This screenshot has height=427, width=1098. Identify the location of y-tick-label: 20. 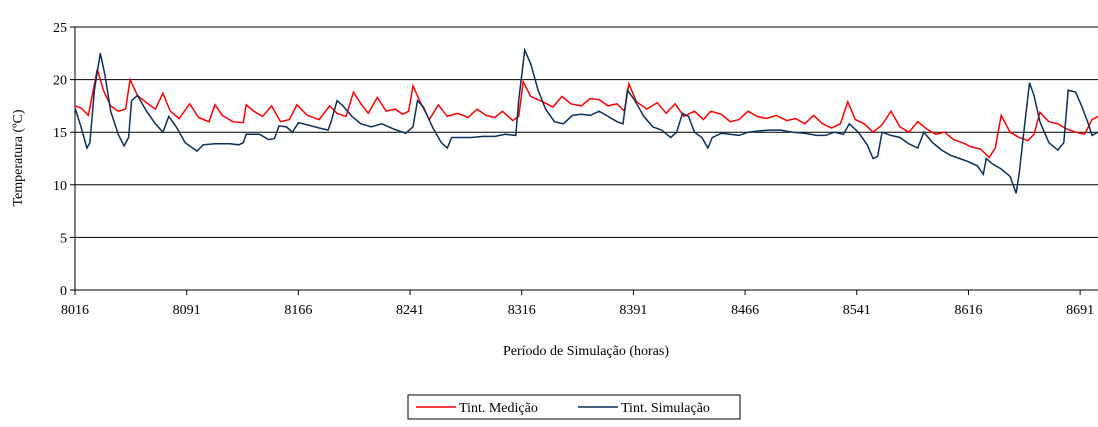
(60, 81).